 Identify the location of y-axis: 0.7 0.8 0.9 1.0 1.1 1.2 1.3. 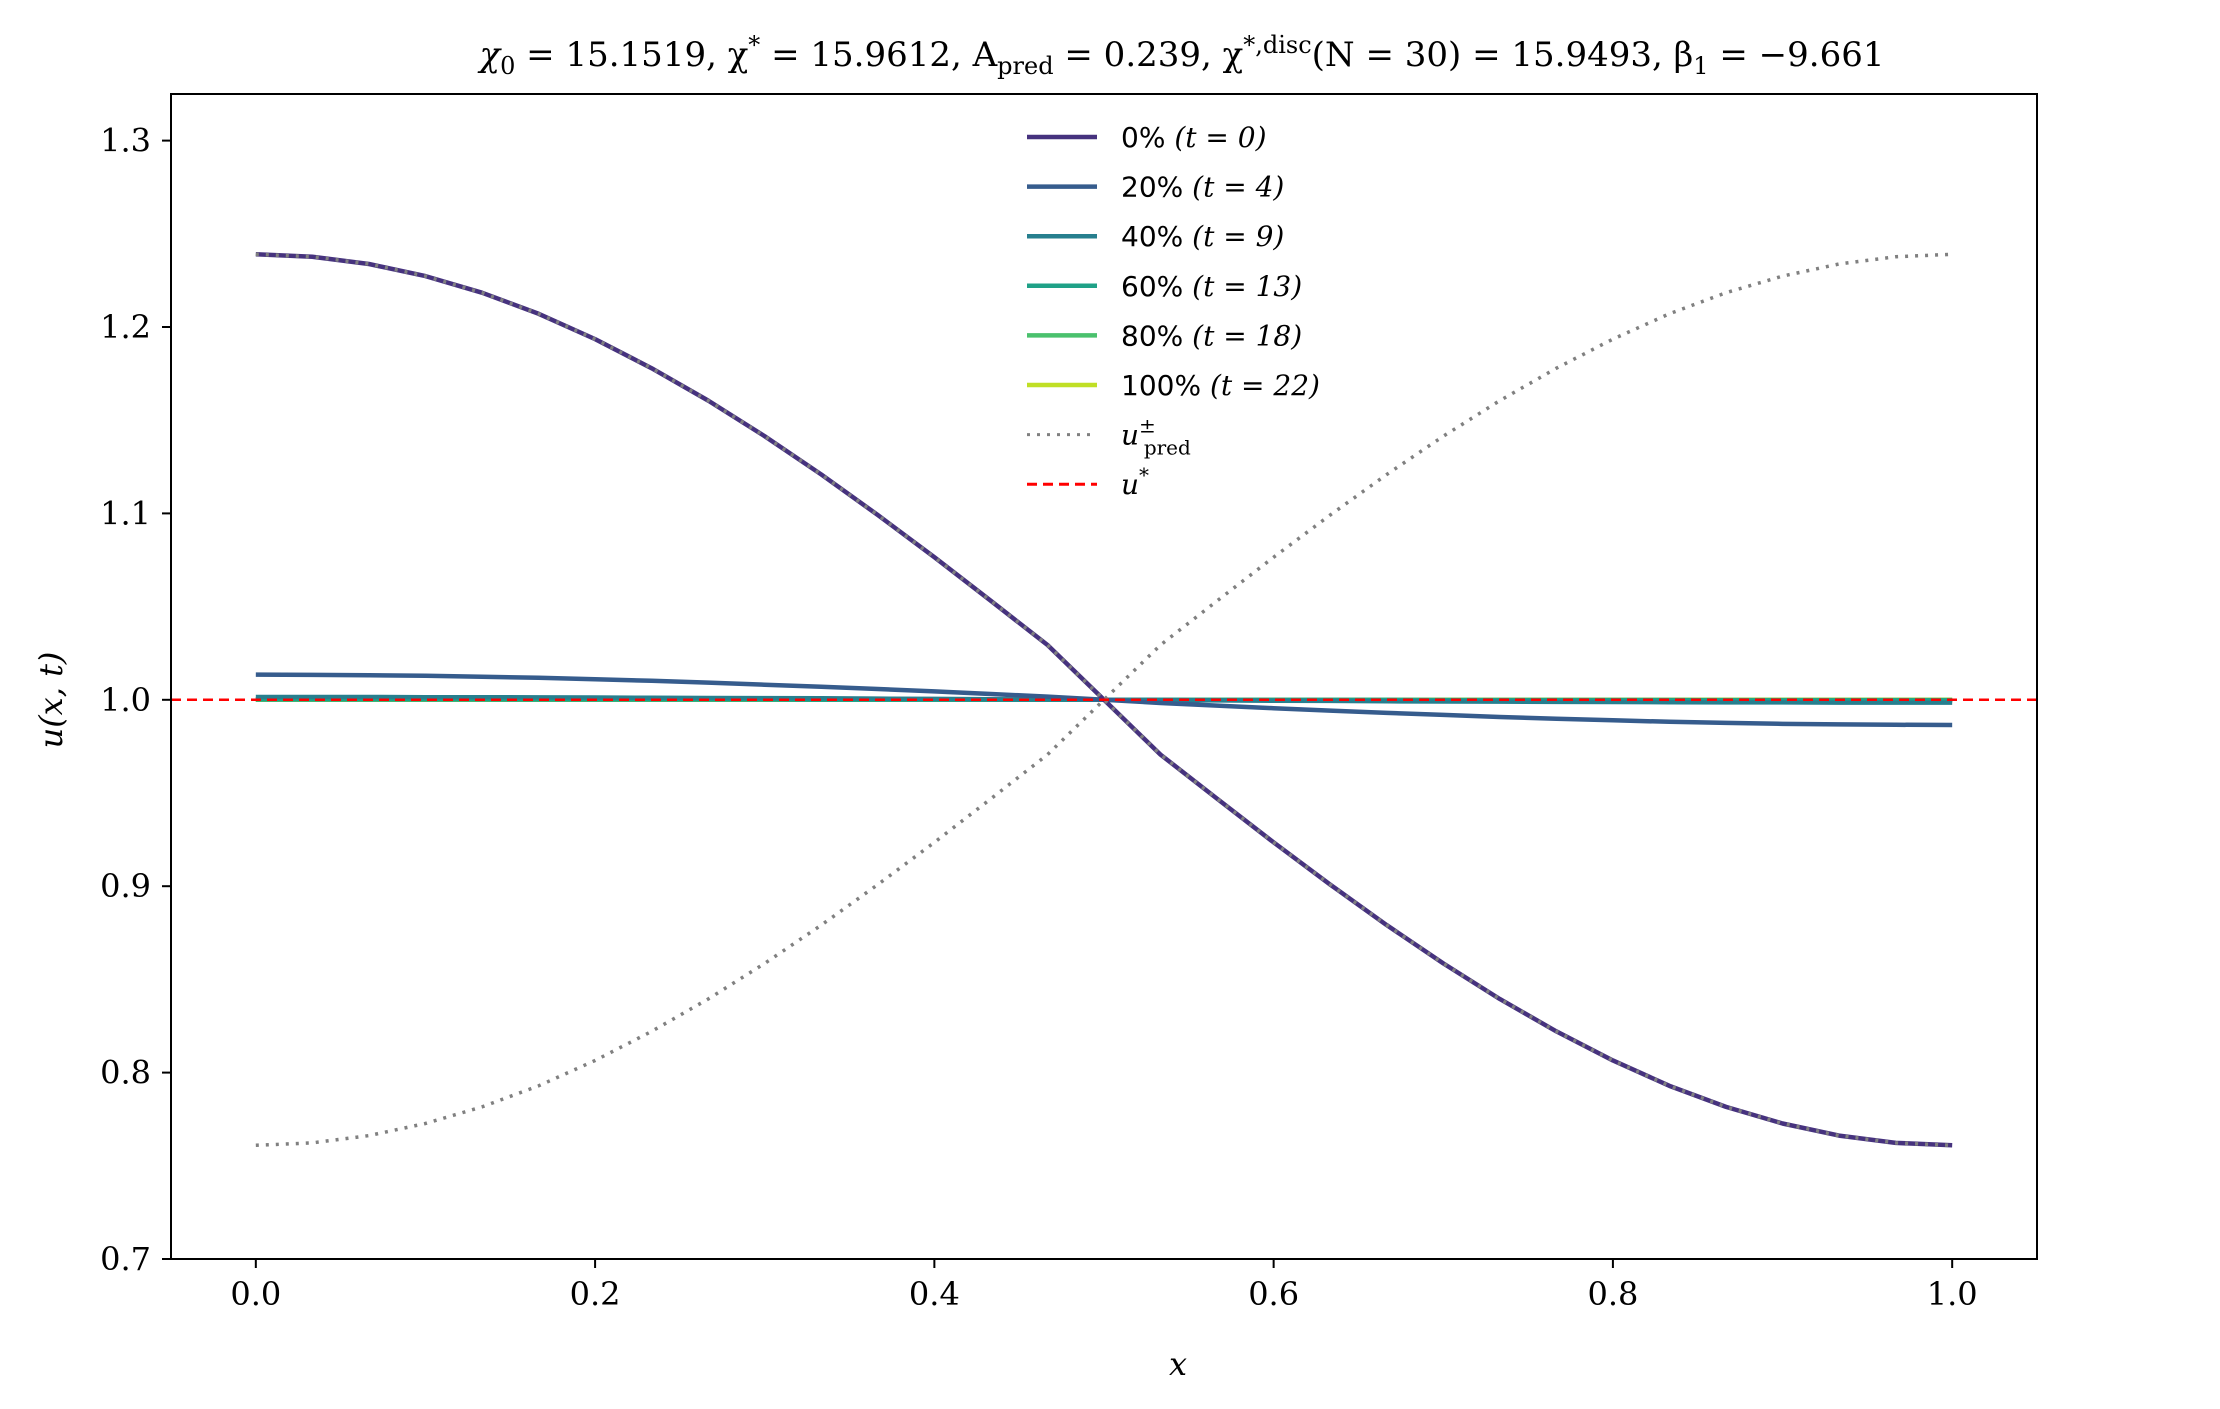
(135, 700).